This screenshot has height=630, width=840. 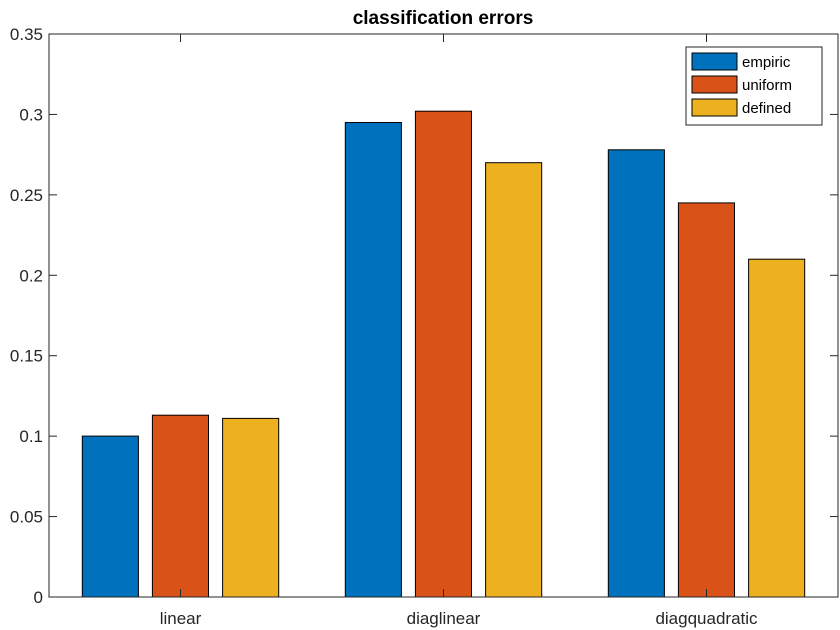 What do you see at coordinates (31, 436) in the screenshot?
I see `y-tick-label: 0.1` at bounding box center [31, 436].